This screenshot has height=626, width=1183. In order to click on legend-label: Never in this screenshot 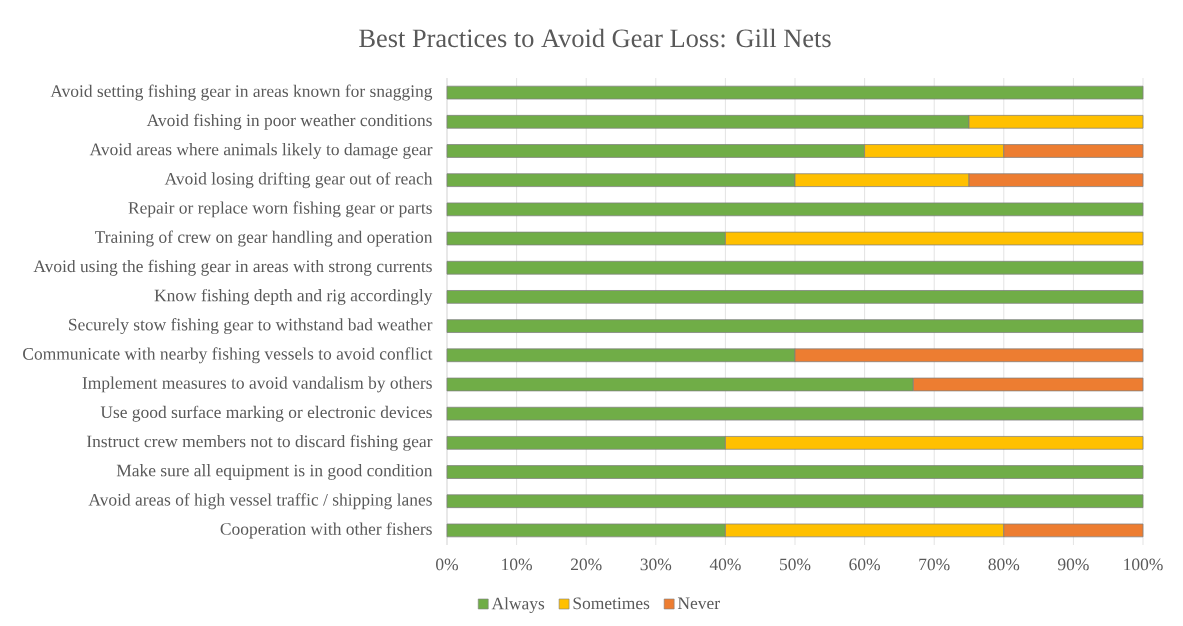, I will do `click(698, 603)`.